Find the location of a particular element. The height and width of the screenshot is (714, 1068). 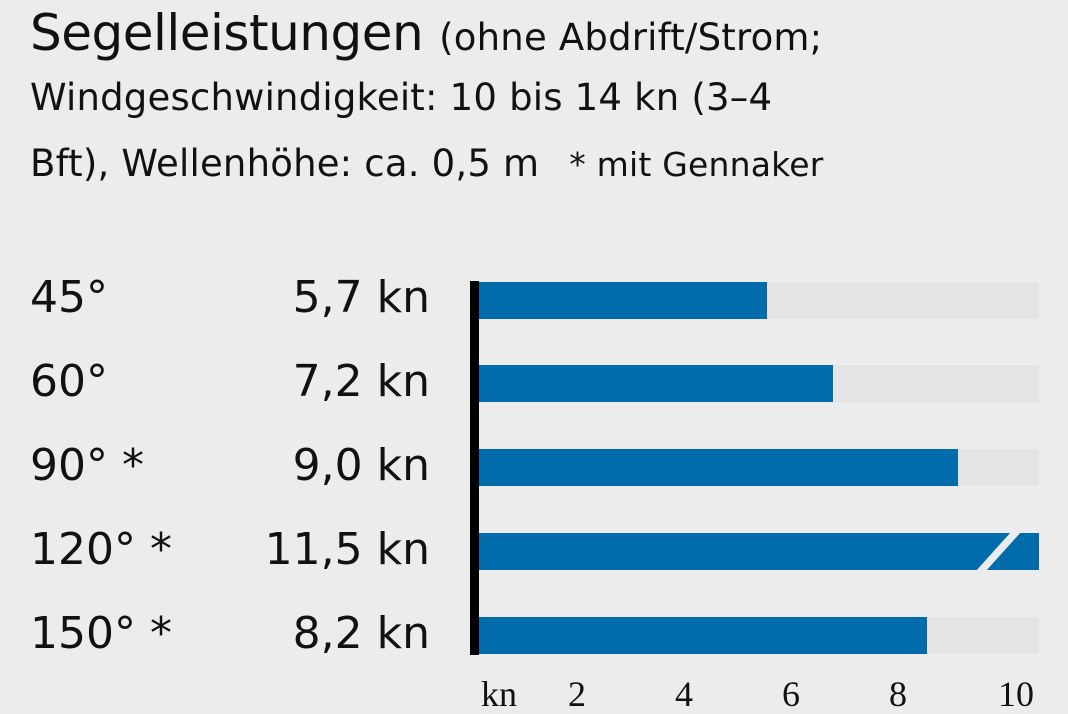

angle-text: 60° is located at coordinates (69, 381).